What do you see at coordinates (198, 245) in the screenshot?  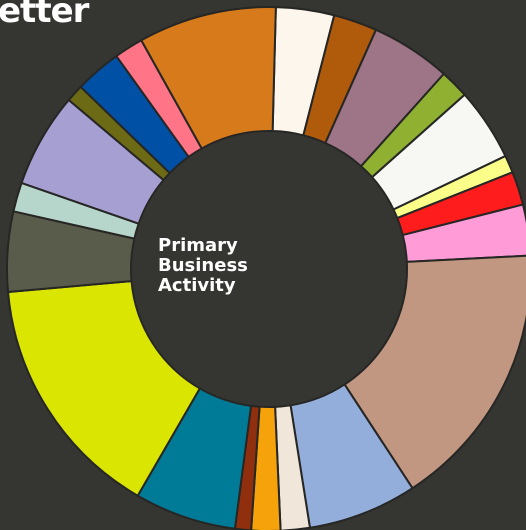 I see `center-label-line-1: Primary` at bounding box center [198, 245].